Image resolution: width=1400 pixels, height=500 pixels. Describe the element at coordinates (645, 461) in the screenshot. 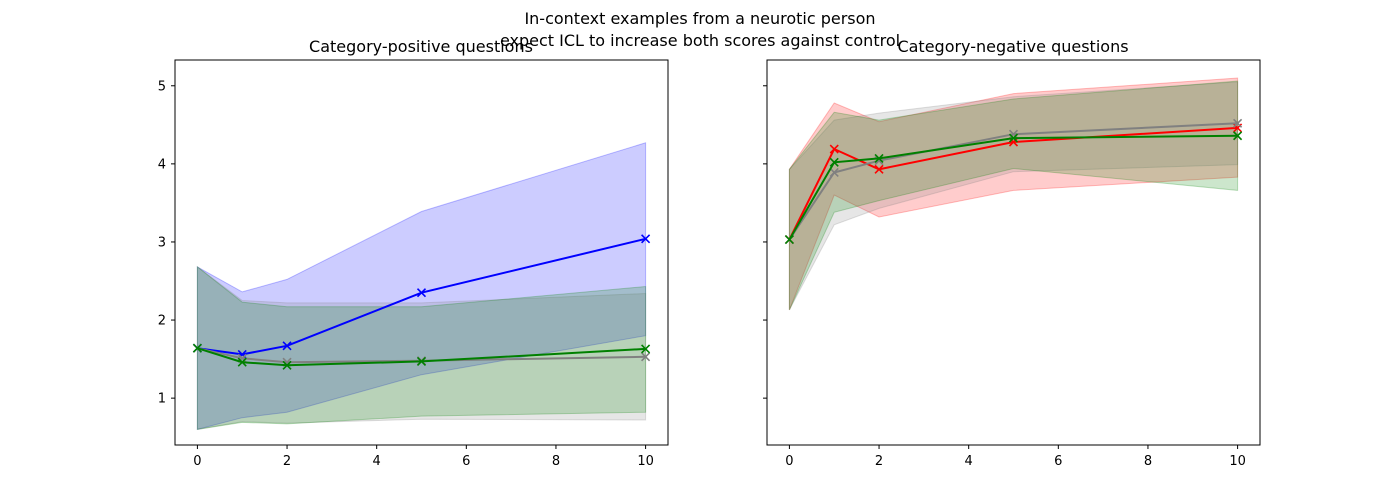

I see `panel-0-x-tick-label: 10` at that location.